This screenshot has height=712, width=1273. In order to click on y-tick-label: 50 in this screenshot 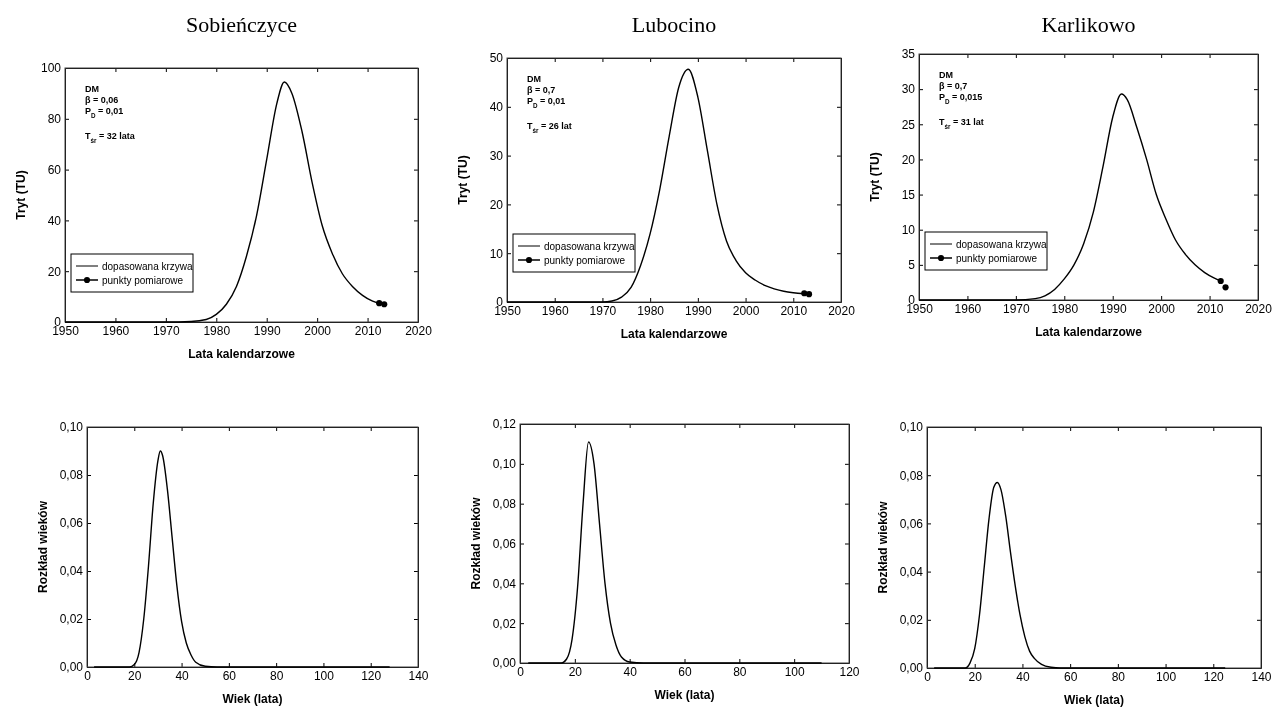, I will do `click(496, 58)`.